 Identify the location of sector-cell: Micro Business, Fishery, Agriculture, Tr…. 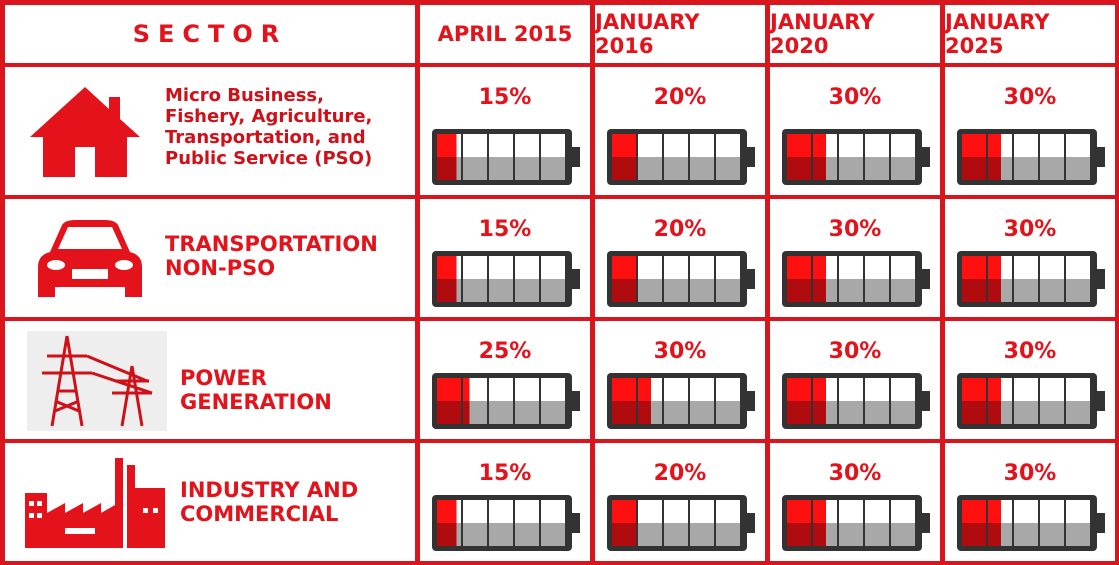
(210, 131).